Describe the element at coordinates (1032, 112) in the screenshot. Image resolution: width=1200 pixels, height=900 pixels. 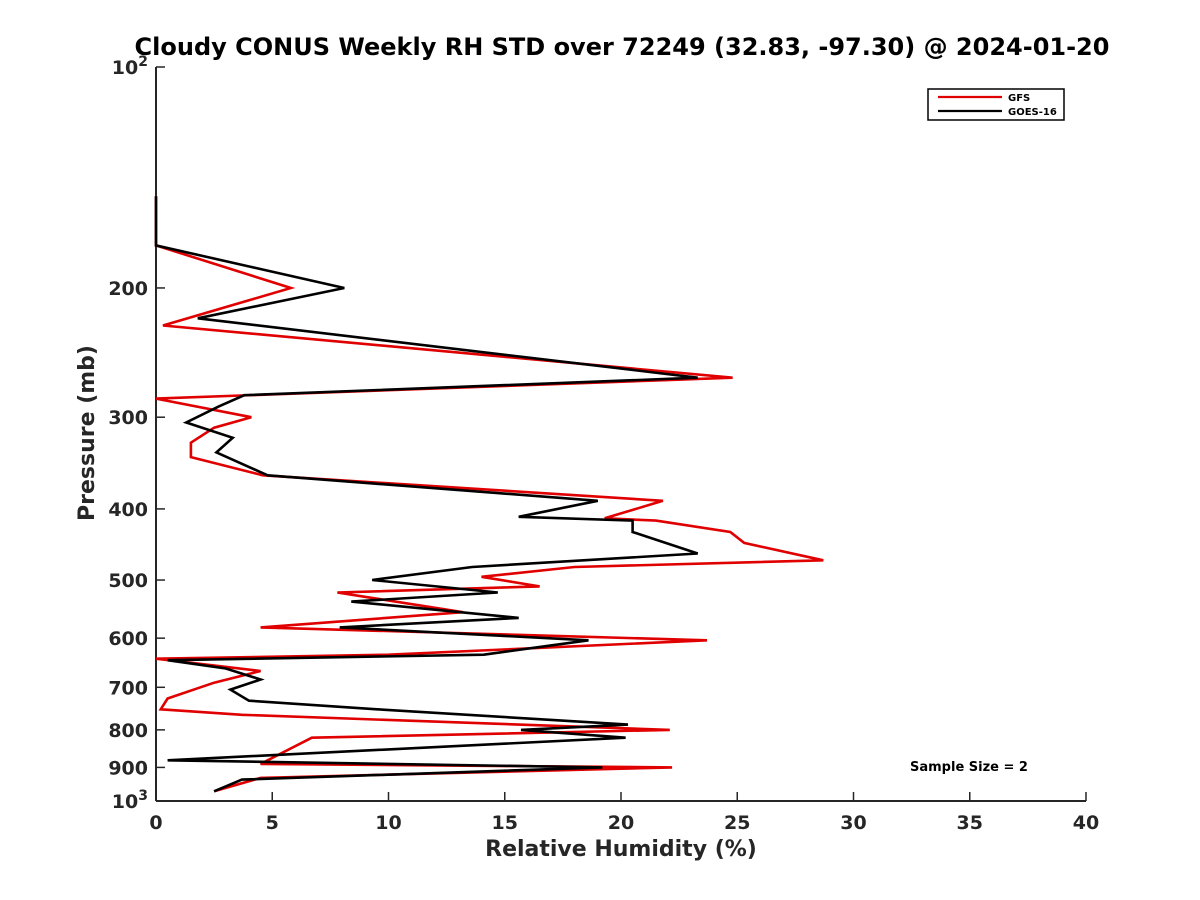
I see `legend-label-goes16: GOES-16` at that location.